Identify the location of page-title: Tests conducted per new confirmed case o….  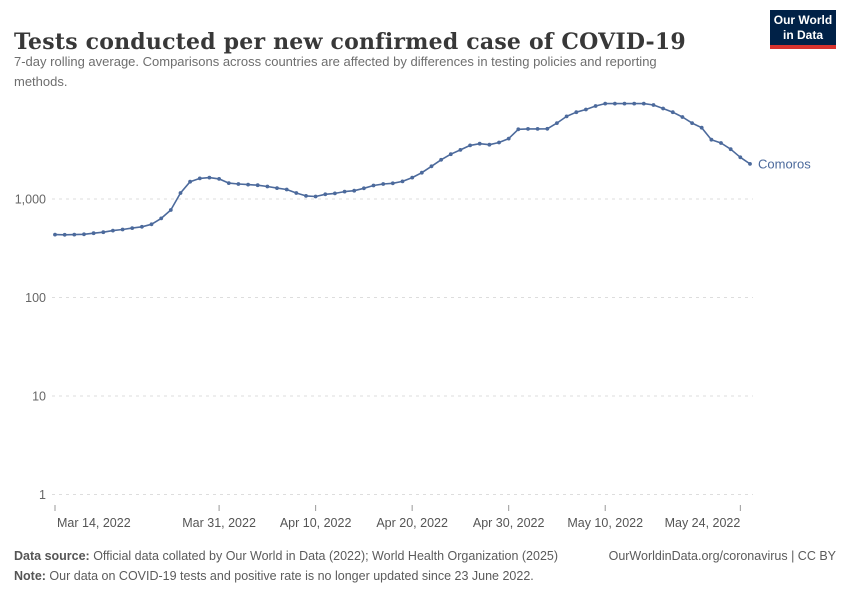
(350, 41).